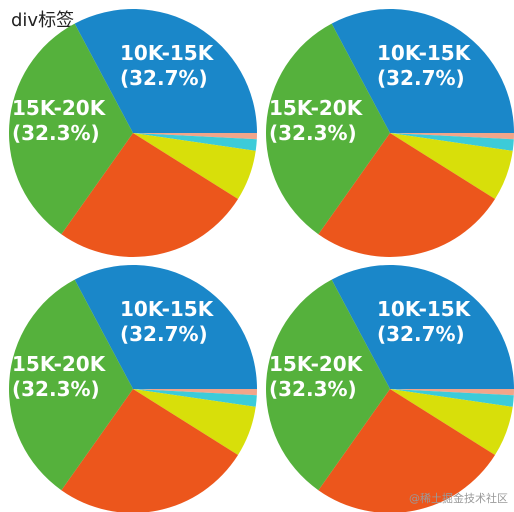 Image resolution: width=514 pixels, height=512 pixels. What do you see at coordinates (43, 20) in the screenshot?
I see `page-title: div标签` at bounding box center [43, 20].